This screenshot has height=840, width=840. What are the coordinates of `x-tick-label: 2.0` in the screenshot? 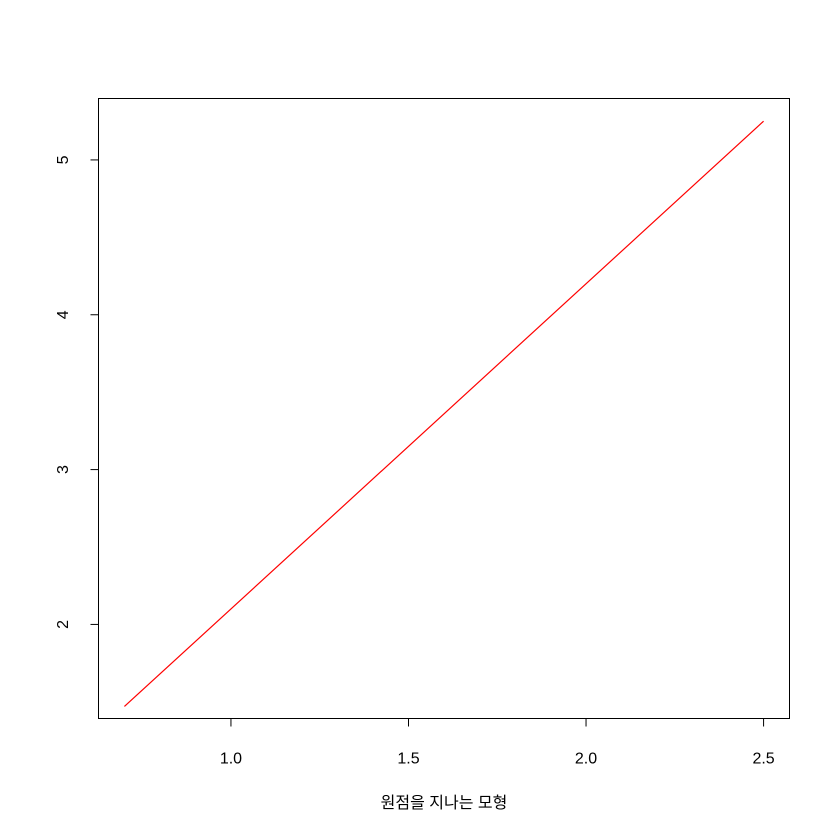 It's located at (586, 759).